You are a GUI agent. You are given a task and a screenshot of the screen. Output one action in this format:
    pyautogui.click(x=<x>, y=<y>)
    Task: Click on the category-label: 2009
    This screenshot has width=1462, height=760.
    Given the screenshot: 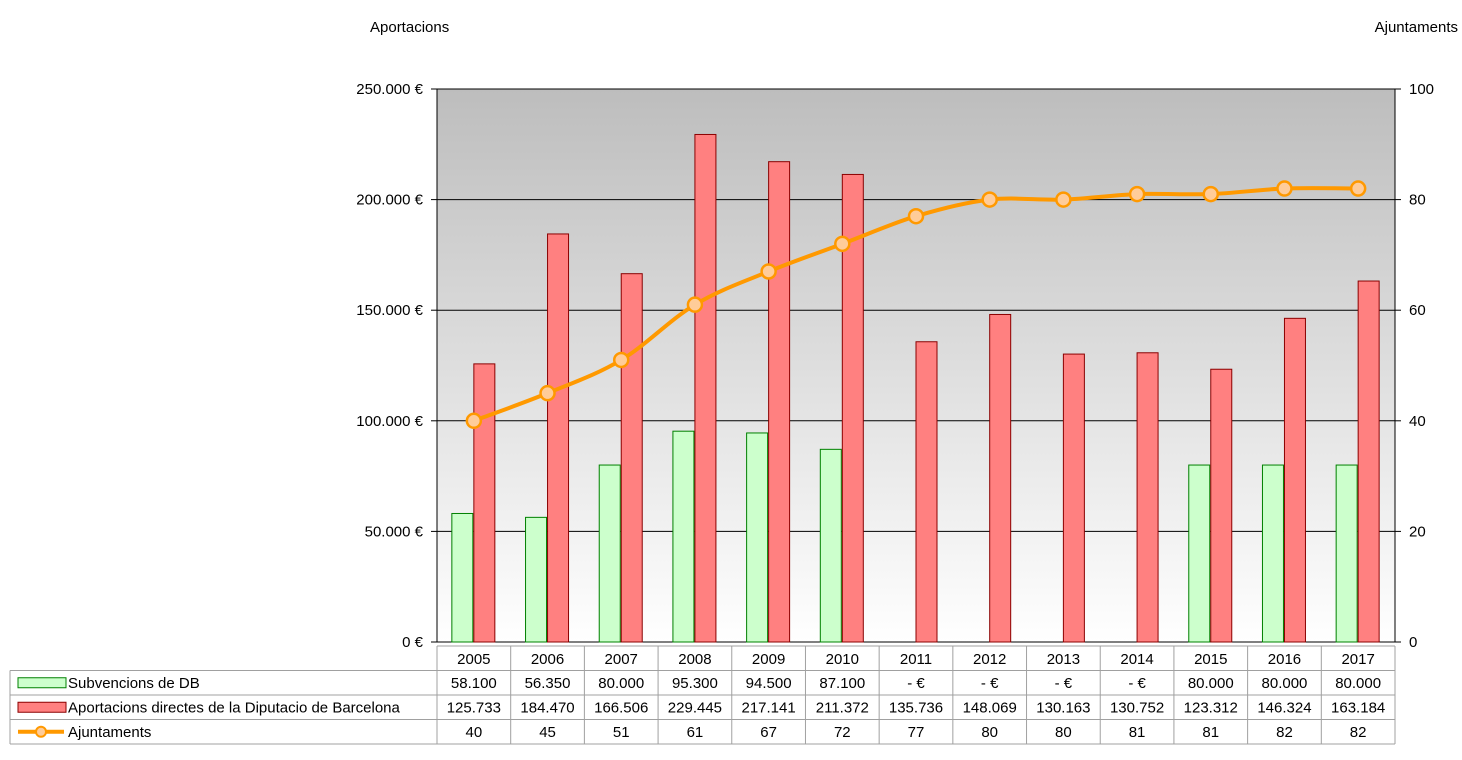 What is the action you would take?
    pyautogui.click(x=768, y=659)
    